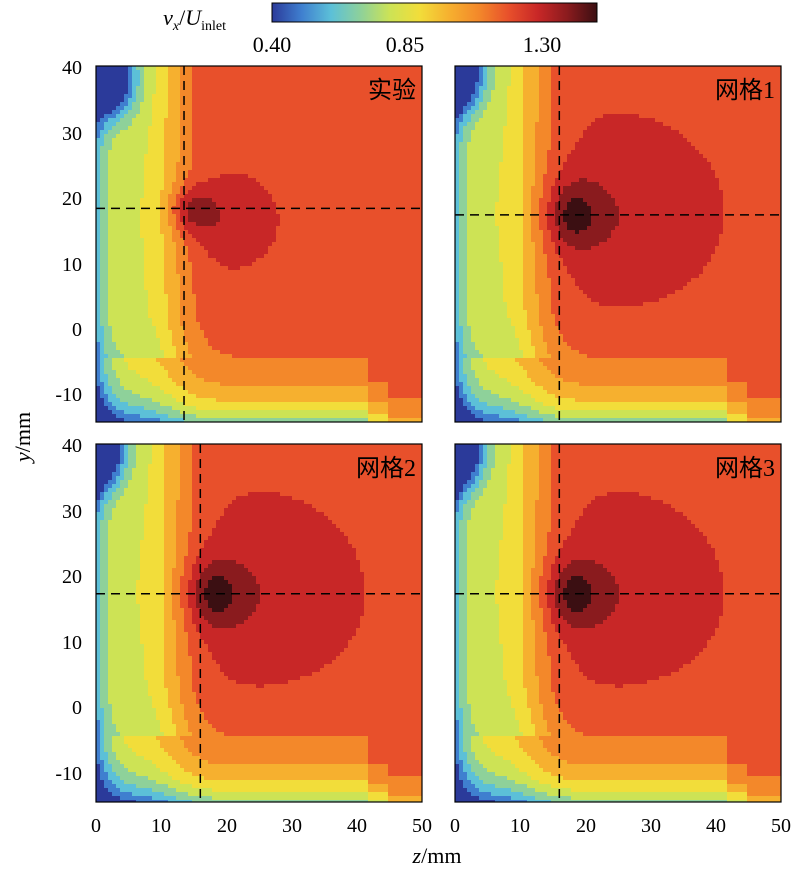 The height and width of the screenshot is (873, 800). Describe the element at coordinates (68, 610) in the screenshot. I see `y-axis-left-bottom: 40 30 20 10 0 -10` at that location.